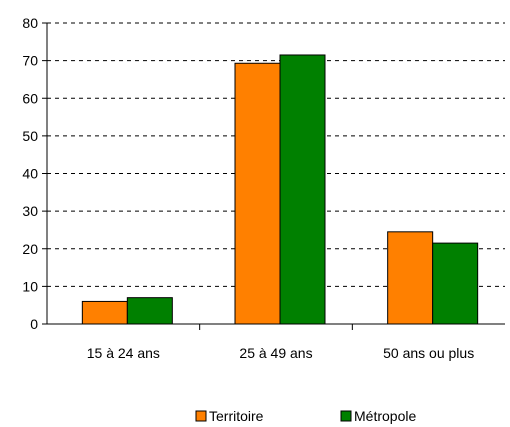 This screenshot has height=427, width=510. Describe the element at coordinates (30, 211) in the screenshot. I see `y-tick-label: 30` at that location.